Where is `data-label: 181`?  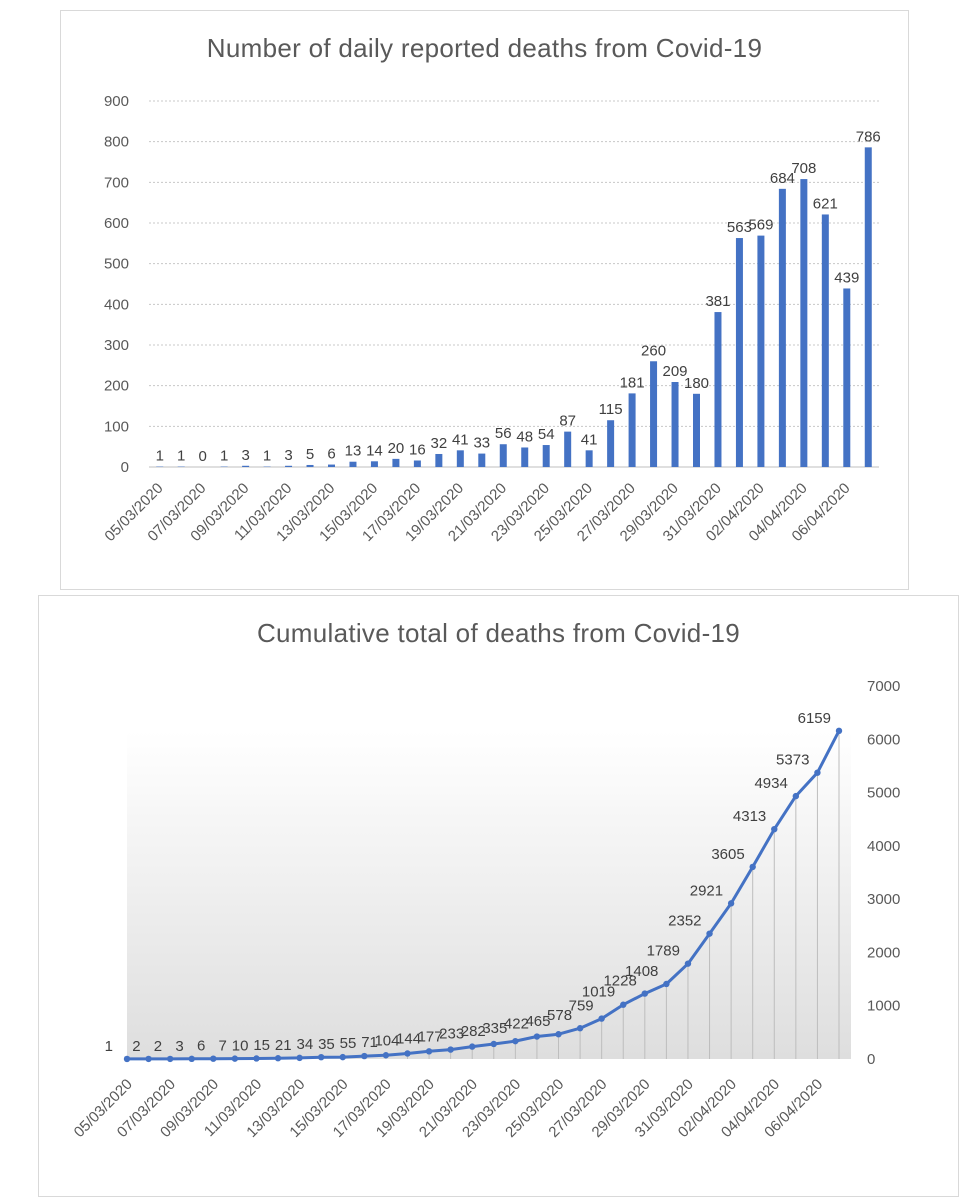
data-label: 181 is located at coordinates (632, 382).